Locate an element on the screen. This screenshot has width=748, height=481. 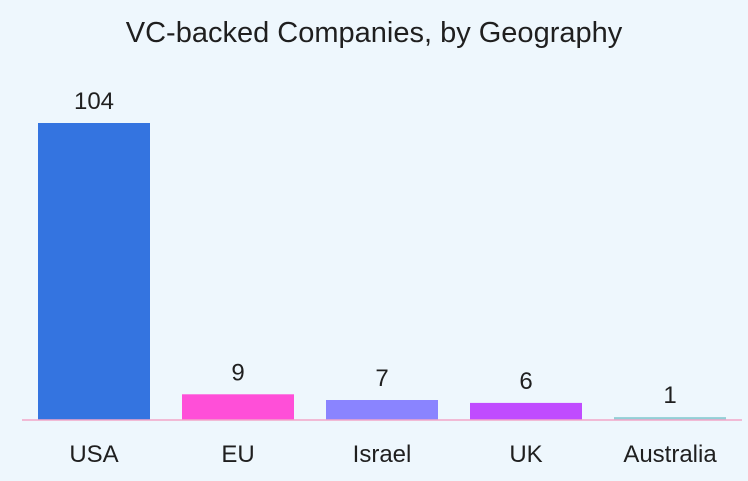
tick-label-australia: Australia is located at coordinates (670, 454).